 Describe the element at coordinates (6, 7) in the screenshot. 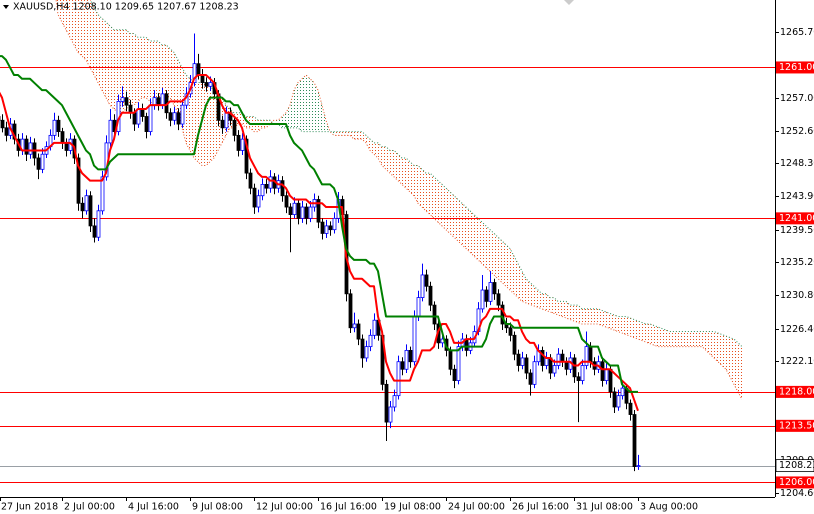

I see `menu-arrow` at that location.